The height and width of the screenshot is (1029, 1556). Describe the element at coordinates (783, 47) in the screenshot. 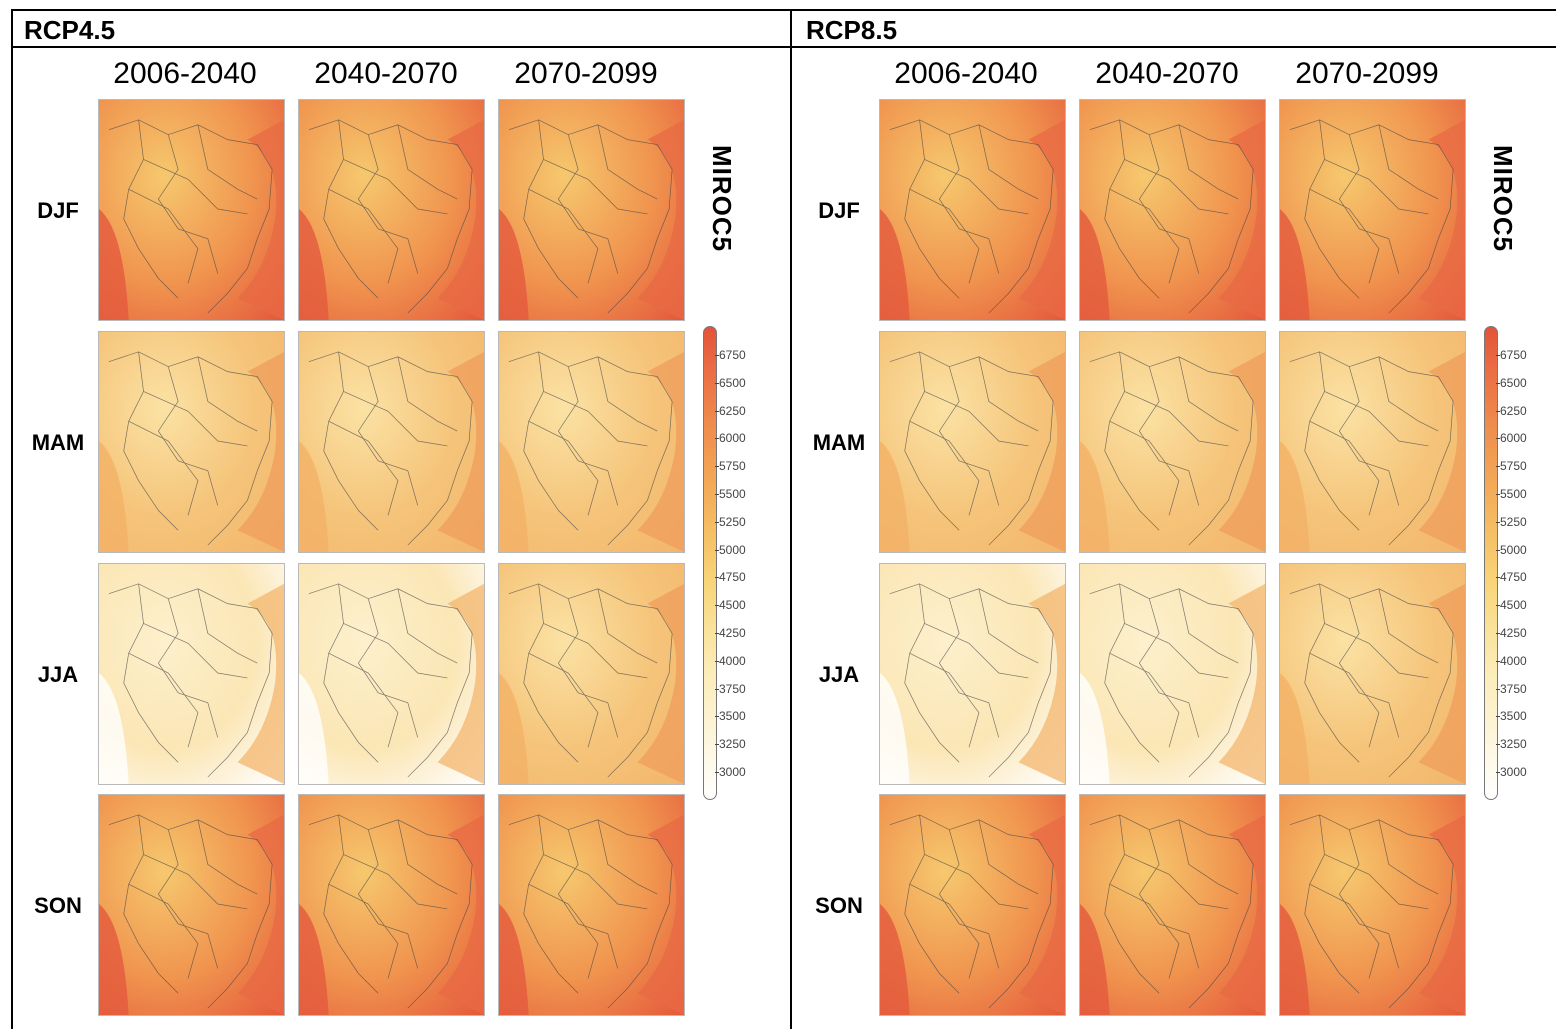

I see `header-divider` at that location.